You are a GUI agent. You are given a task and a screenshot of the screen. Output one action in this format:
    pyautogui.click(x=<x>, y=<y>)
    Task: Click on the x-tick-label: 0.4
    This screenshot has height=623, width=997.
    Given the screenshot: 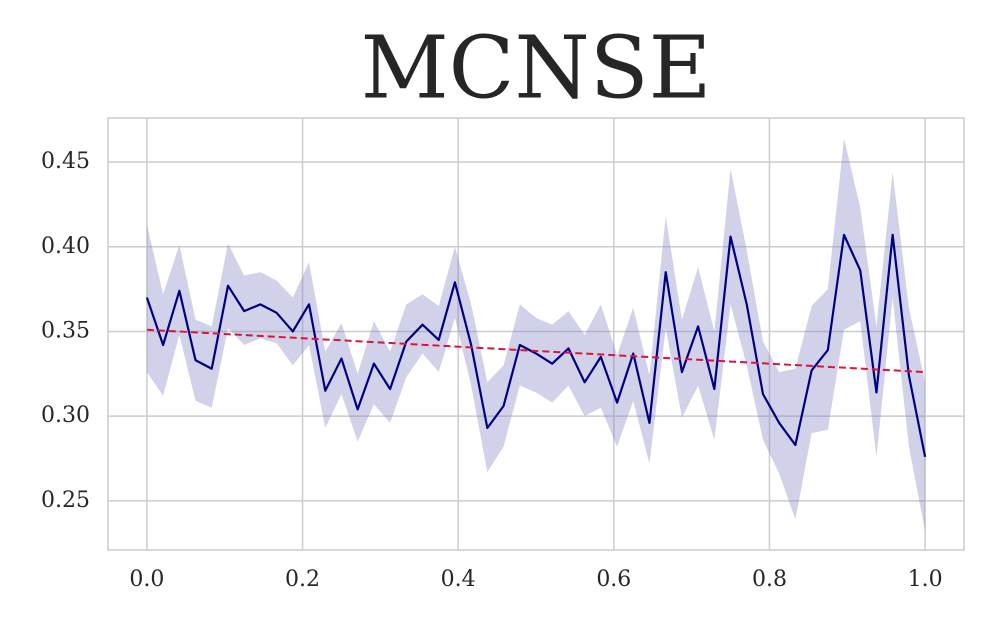 What is the action you would take?
    pyautogui.click(x=458, y=579)
    